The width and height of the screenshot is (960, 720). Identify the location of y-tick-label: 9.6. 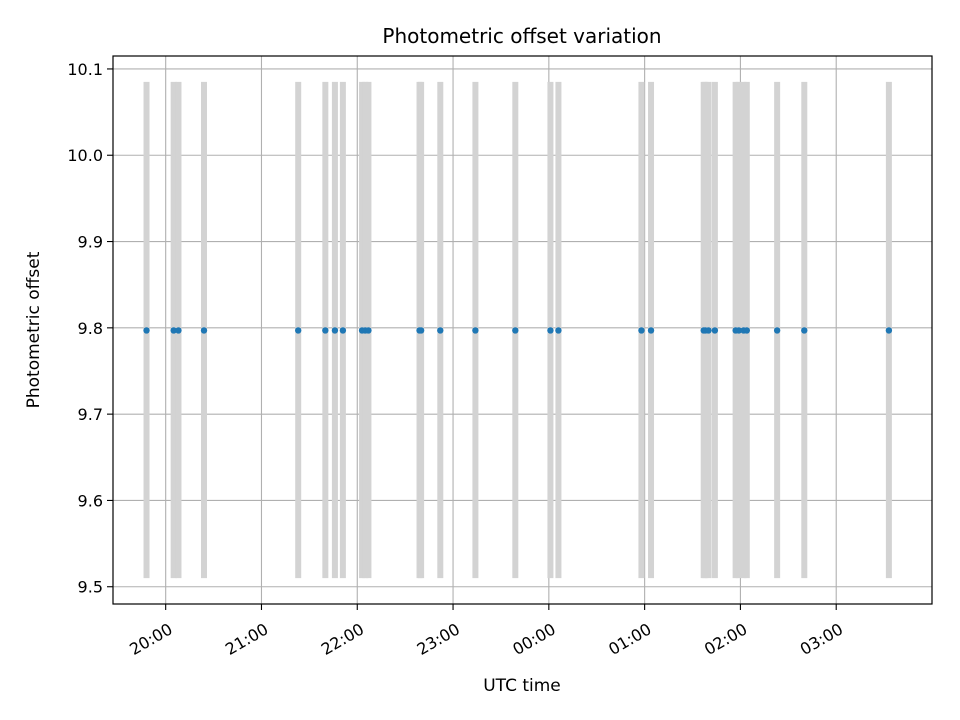
(90, 500).